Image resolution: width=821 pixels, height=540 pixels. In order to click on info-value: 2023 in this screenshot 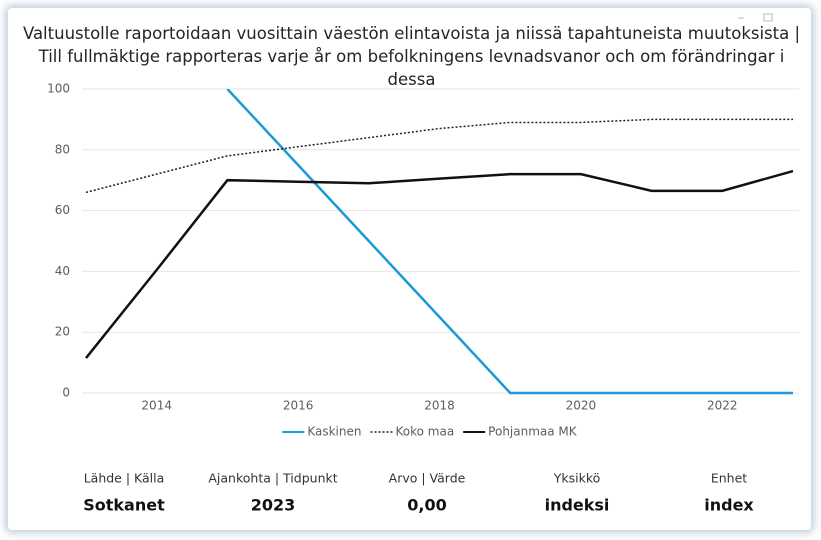, I will do `click(273, 505)`.